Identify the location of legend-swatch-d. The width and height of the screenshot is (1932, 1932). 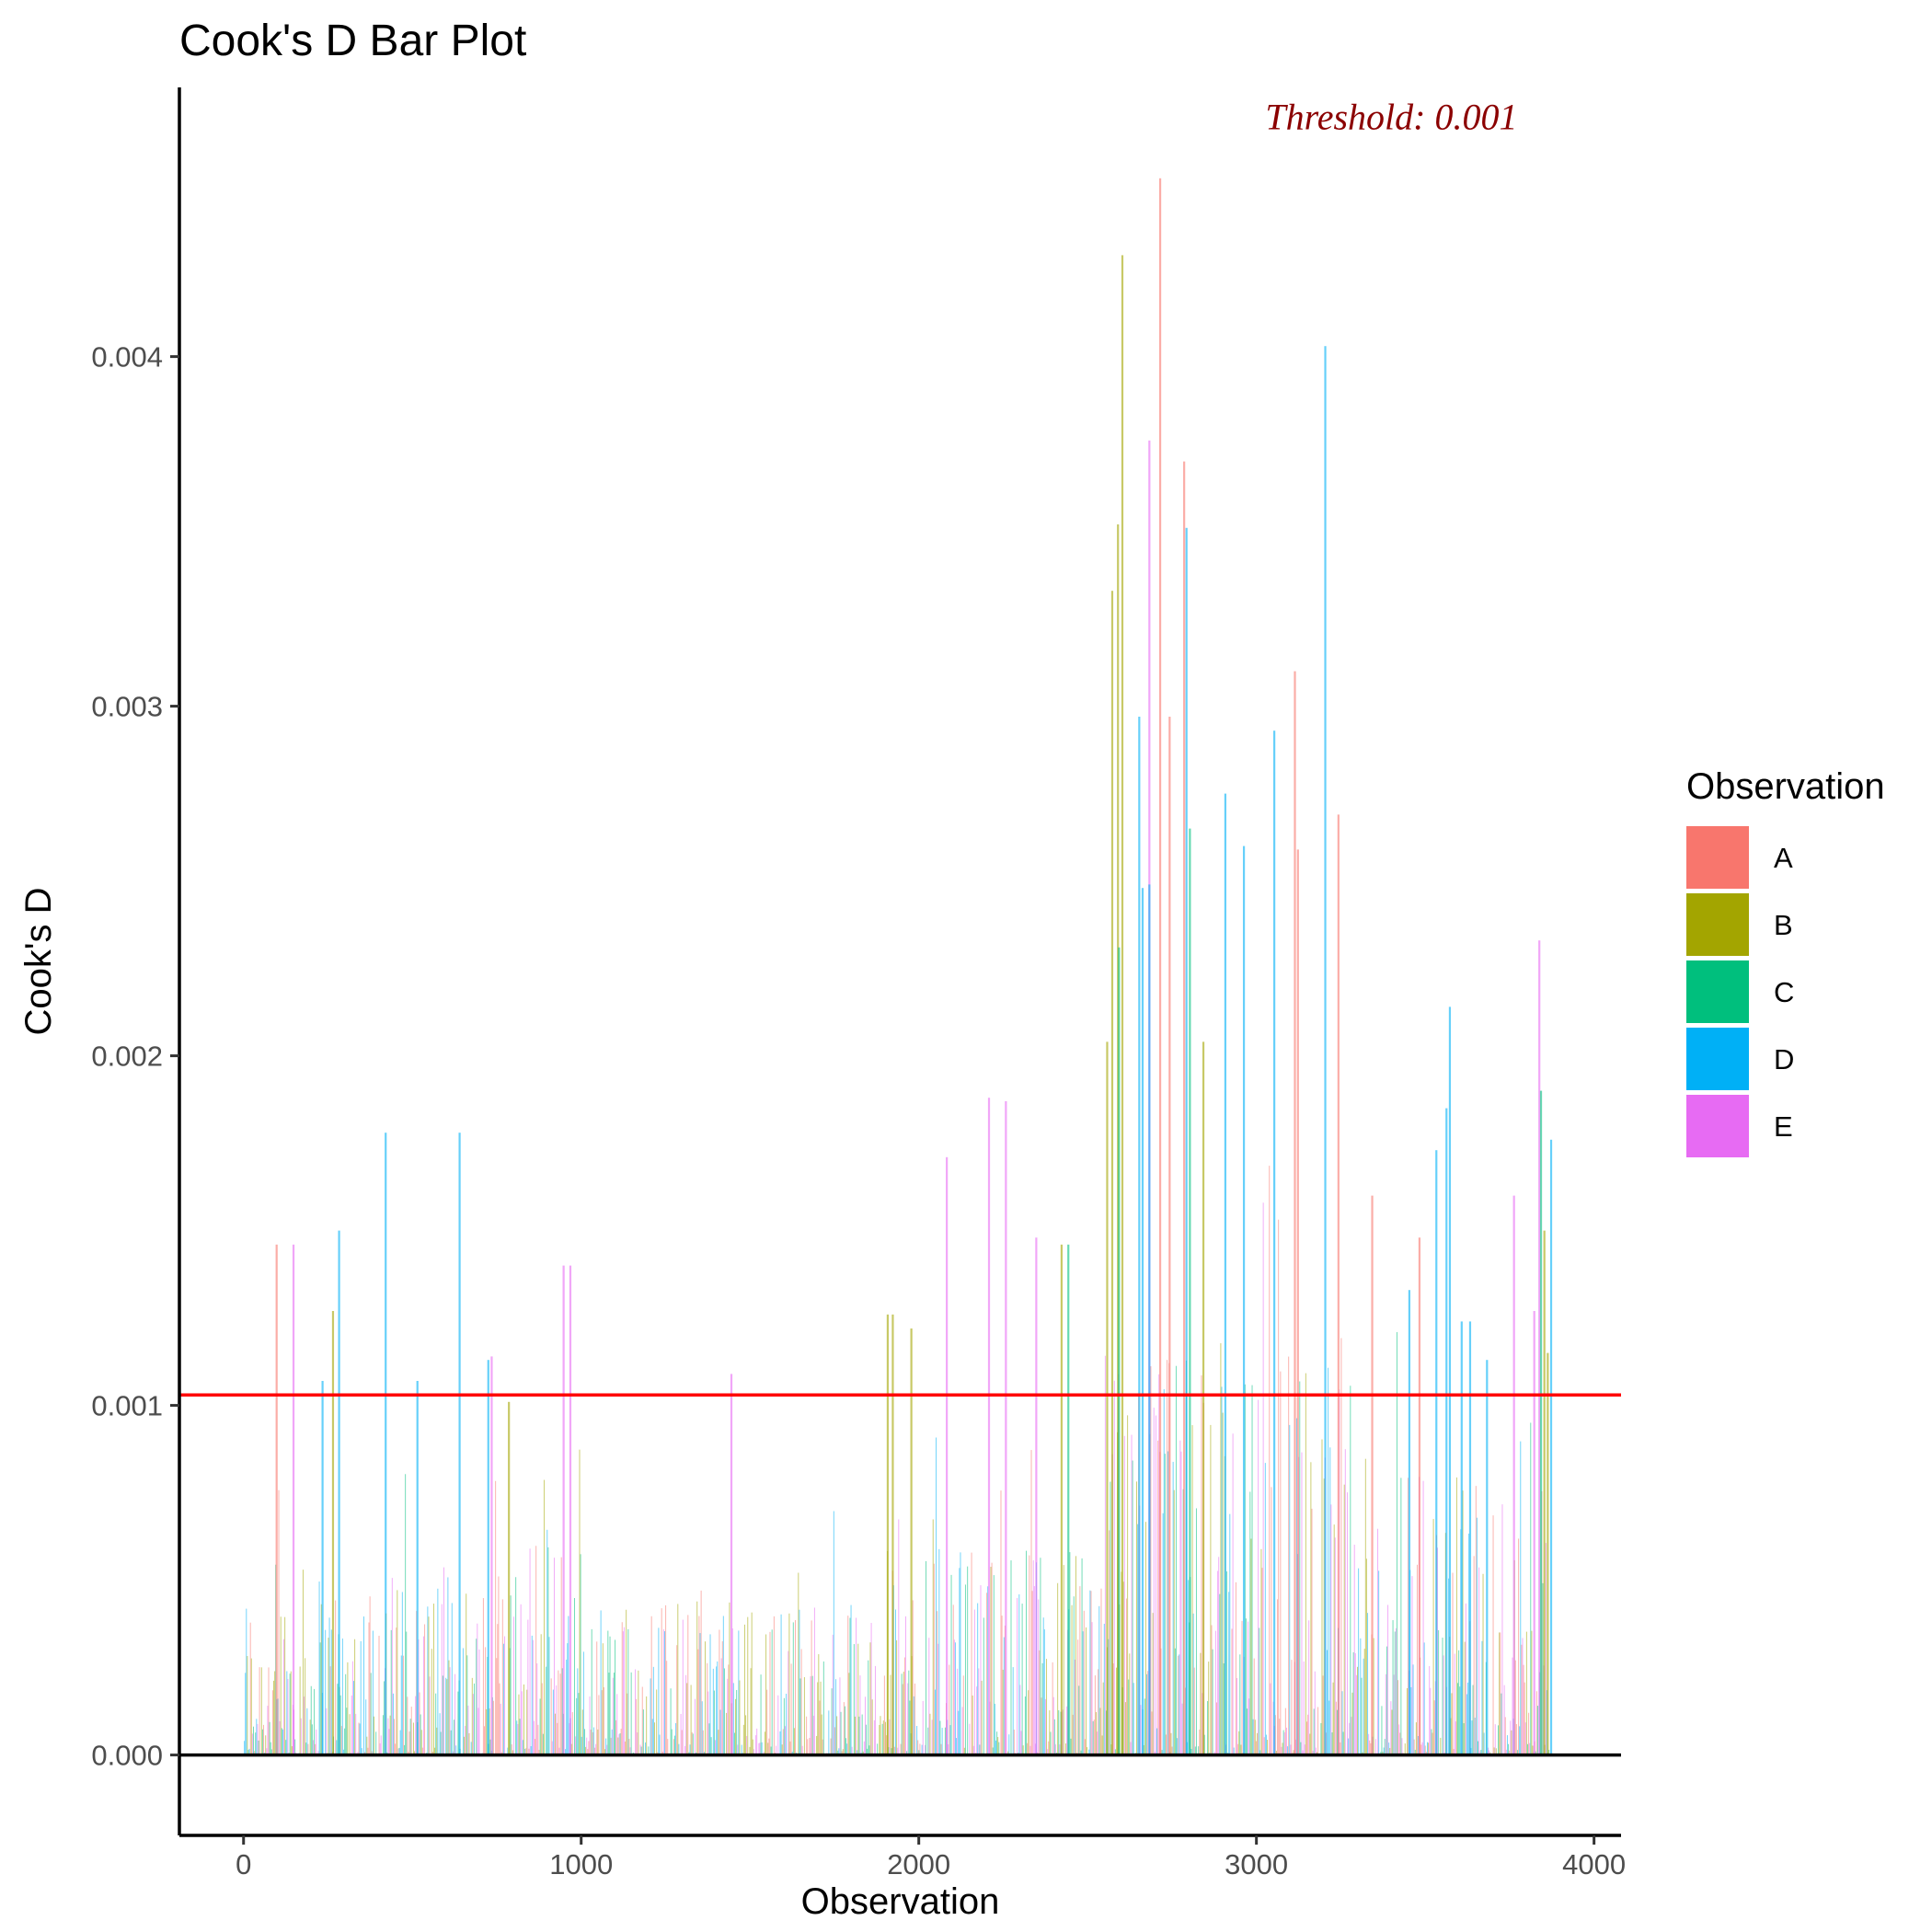
(1717, 1059).